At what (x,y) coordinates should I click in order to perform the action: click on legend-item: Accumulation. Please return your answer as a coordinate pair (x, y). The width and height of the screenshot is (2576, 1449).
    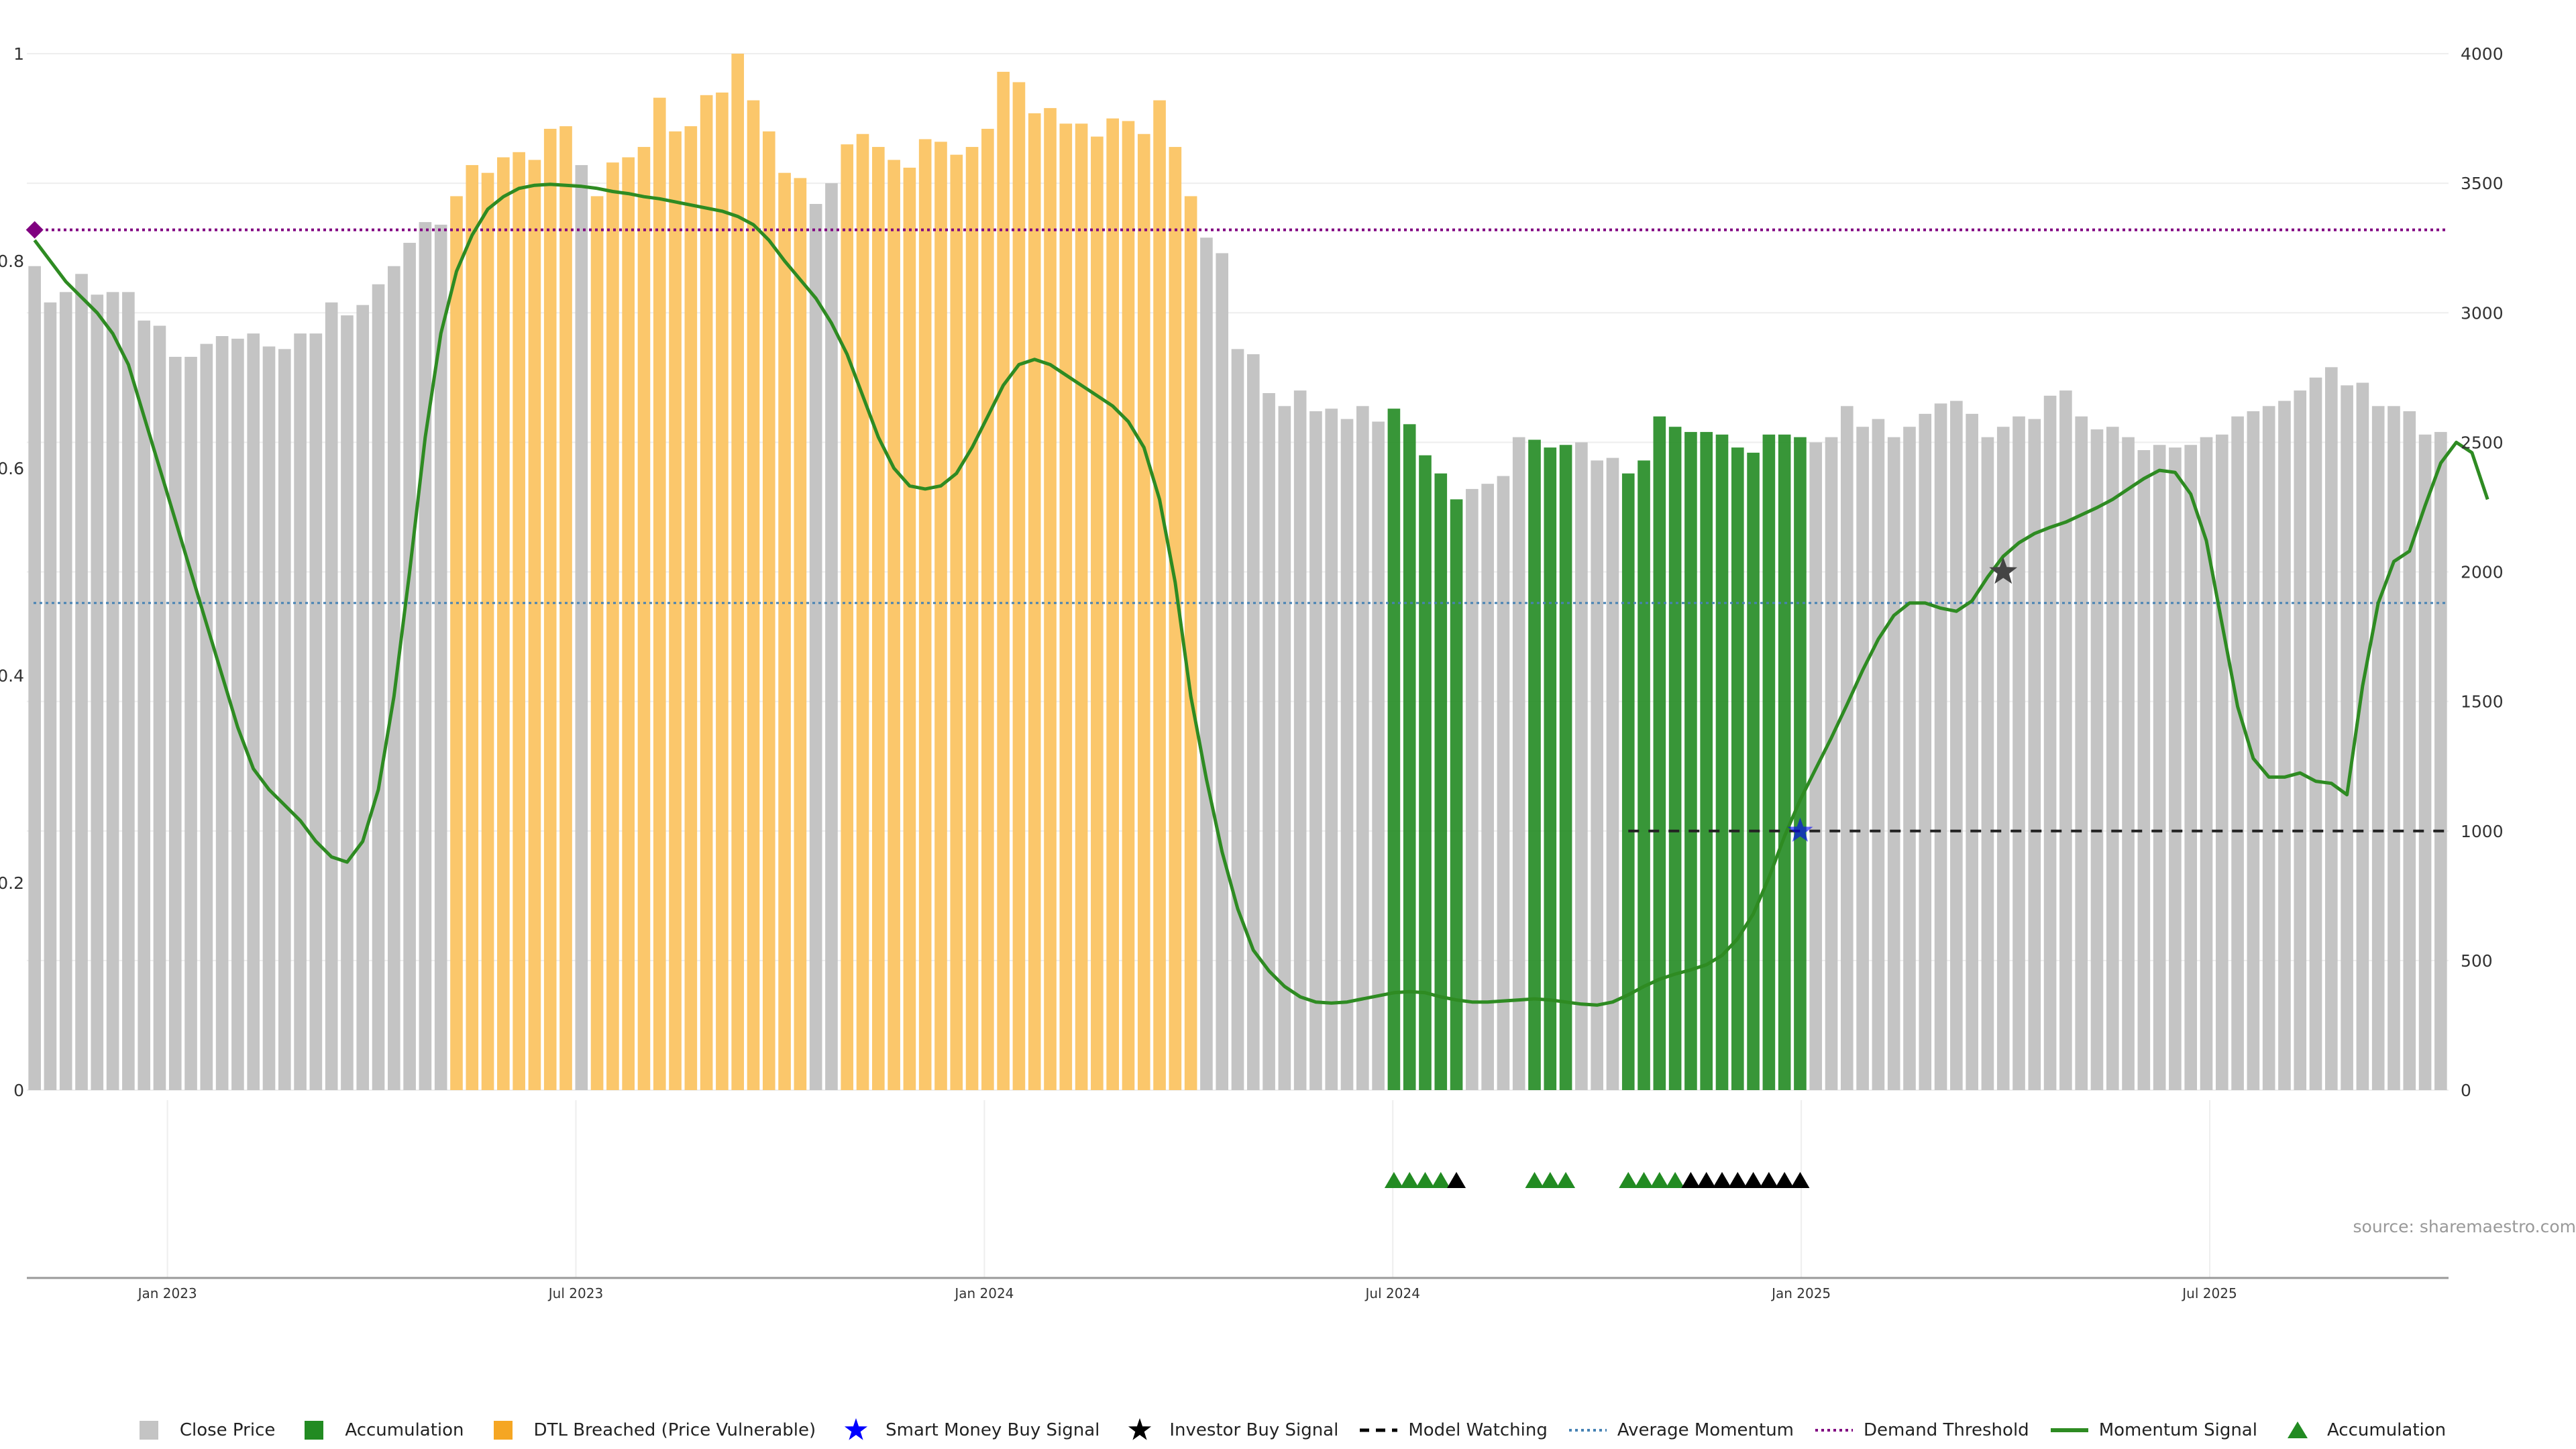
    Looking at the image, I should click on (2361, 1430).